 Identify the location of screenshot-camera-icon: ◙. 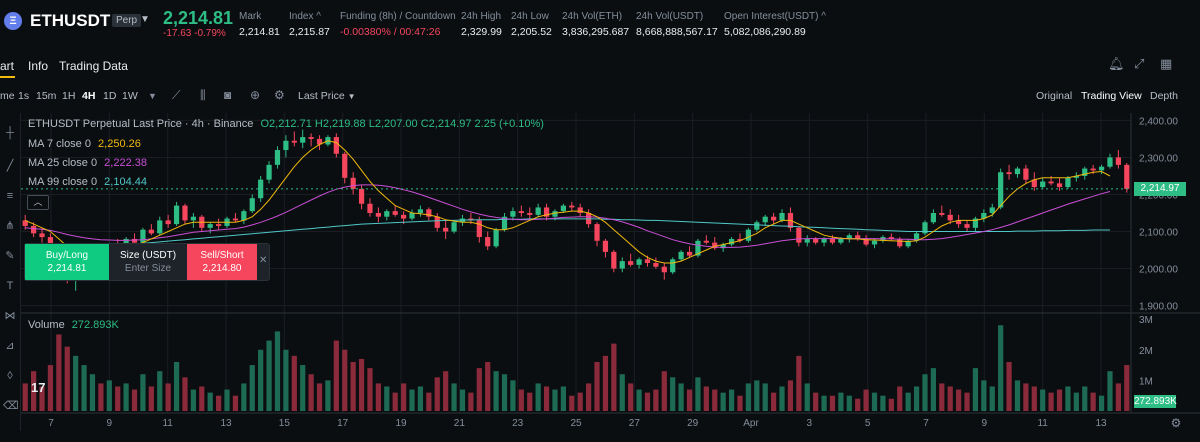
(228, 95).